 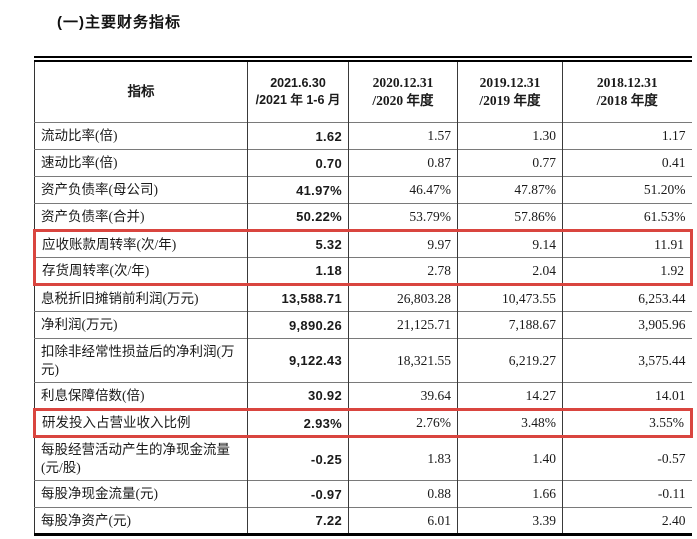 I want to click on header-period-2019: 2019.12.31 /2019 年度, so click(x=510, y=91).